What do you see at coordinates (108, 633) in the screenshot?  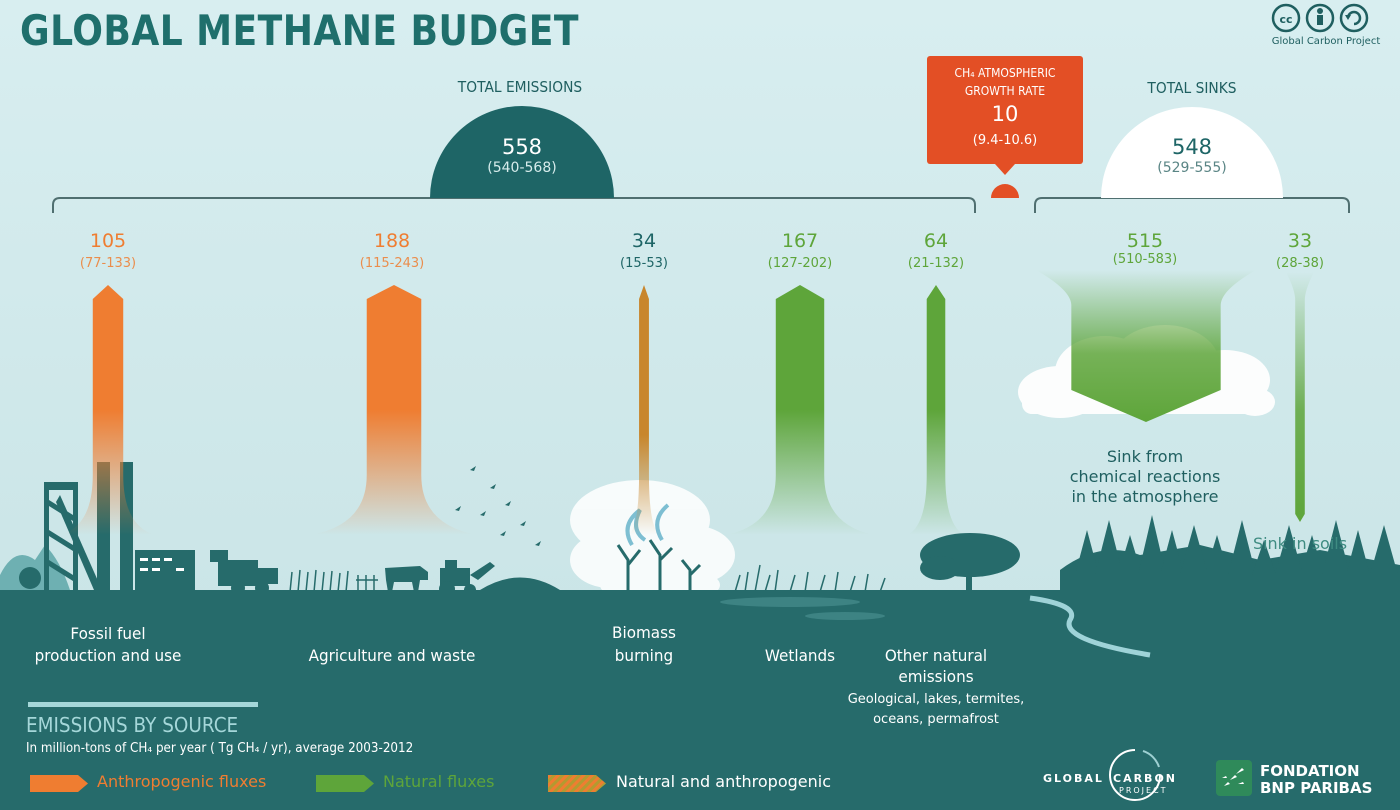 I see `fossil-fuel-label-1: Fossil fuel` at bounding box center [108, 633].